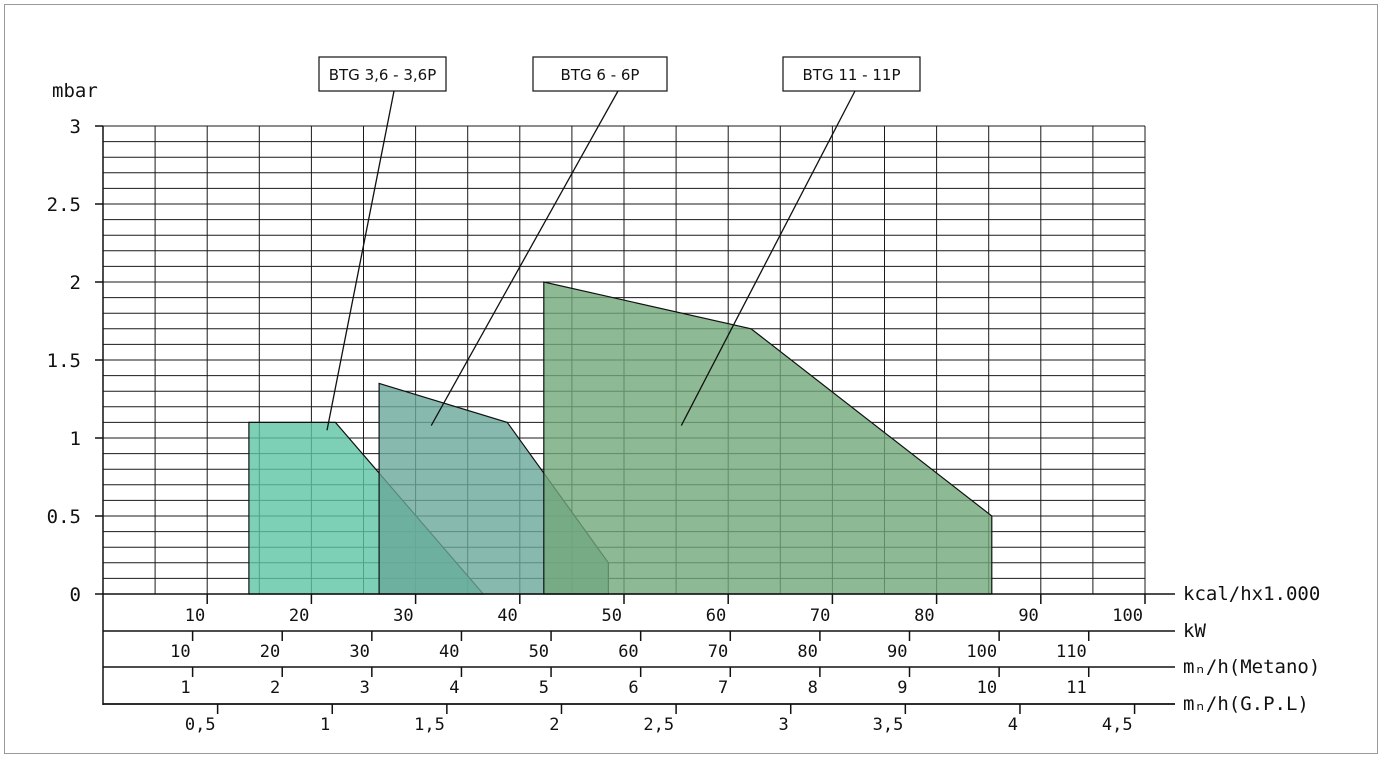  I want to click on x-tick-label: 110, so click(1071, 652).